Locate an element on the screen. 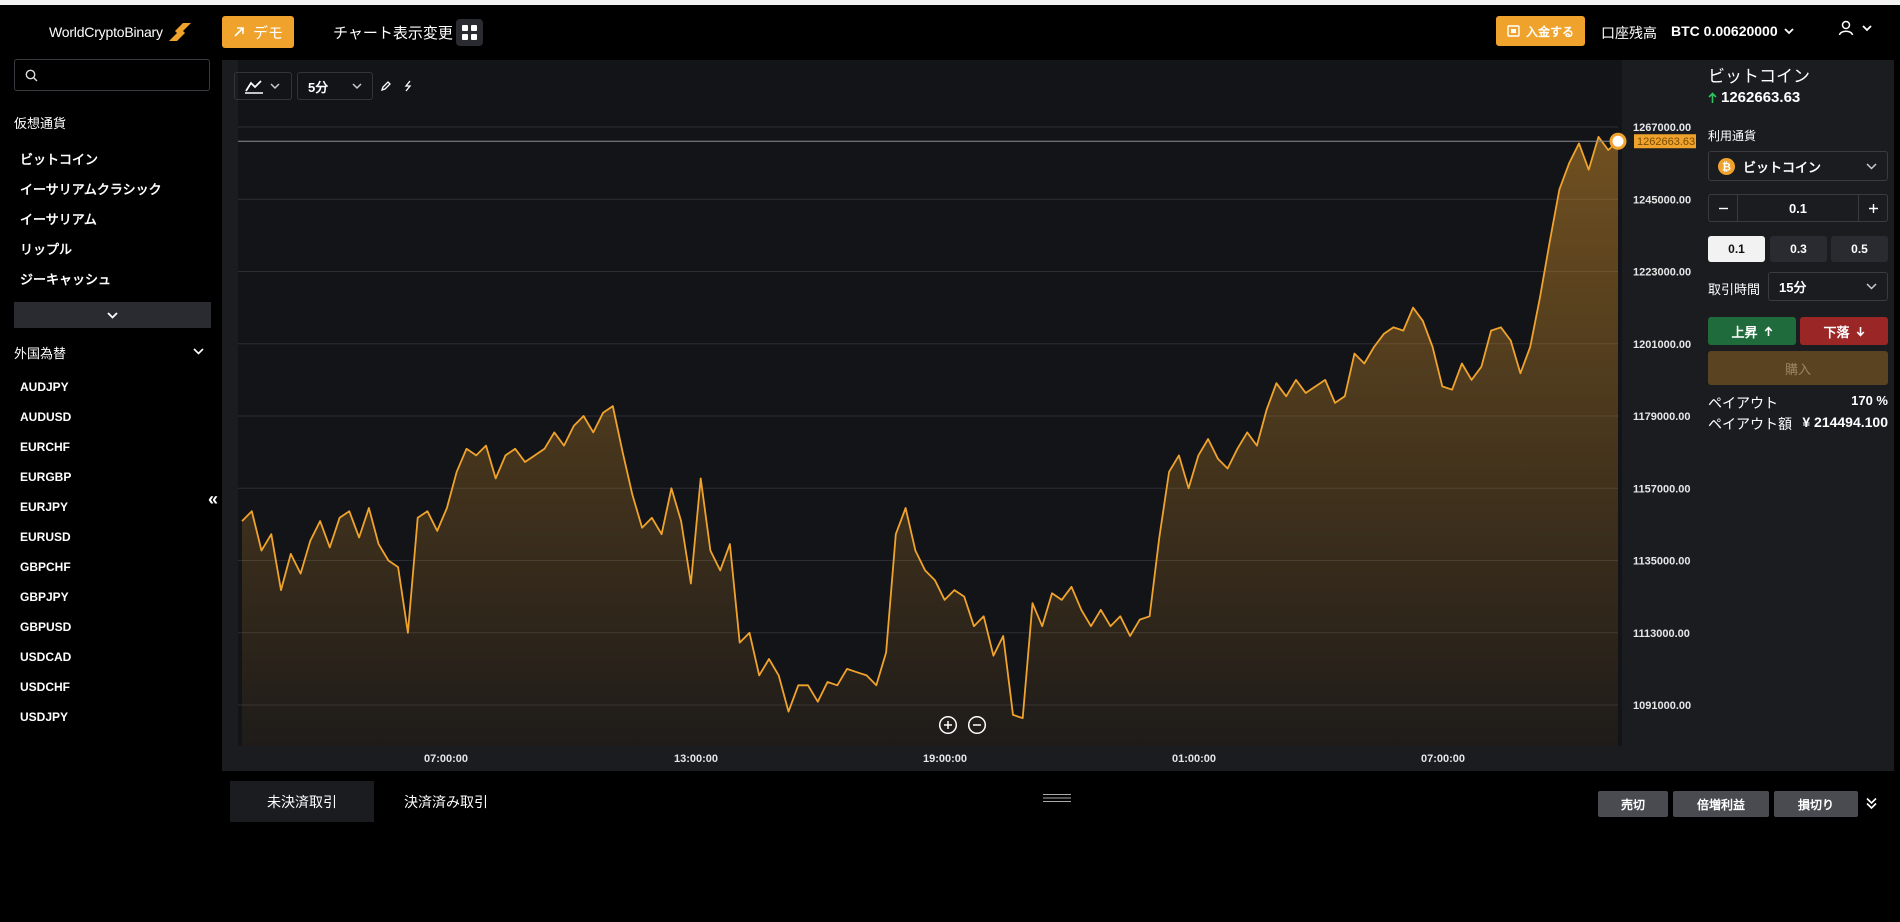 The image size is (1900, 922). asset-name: ビットコイン is located at coordinates (1759, 76).